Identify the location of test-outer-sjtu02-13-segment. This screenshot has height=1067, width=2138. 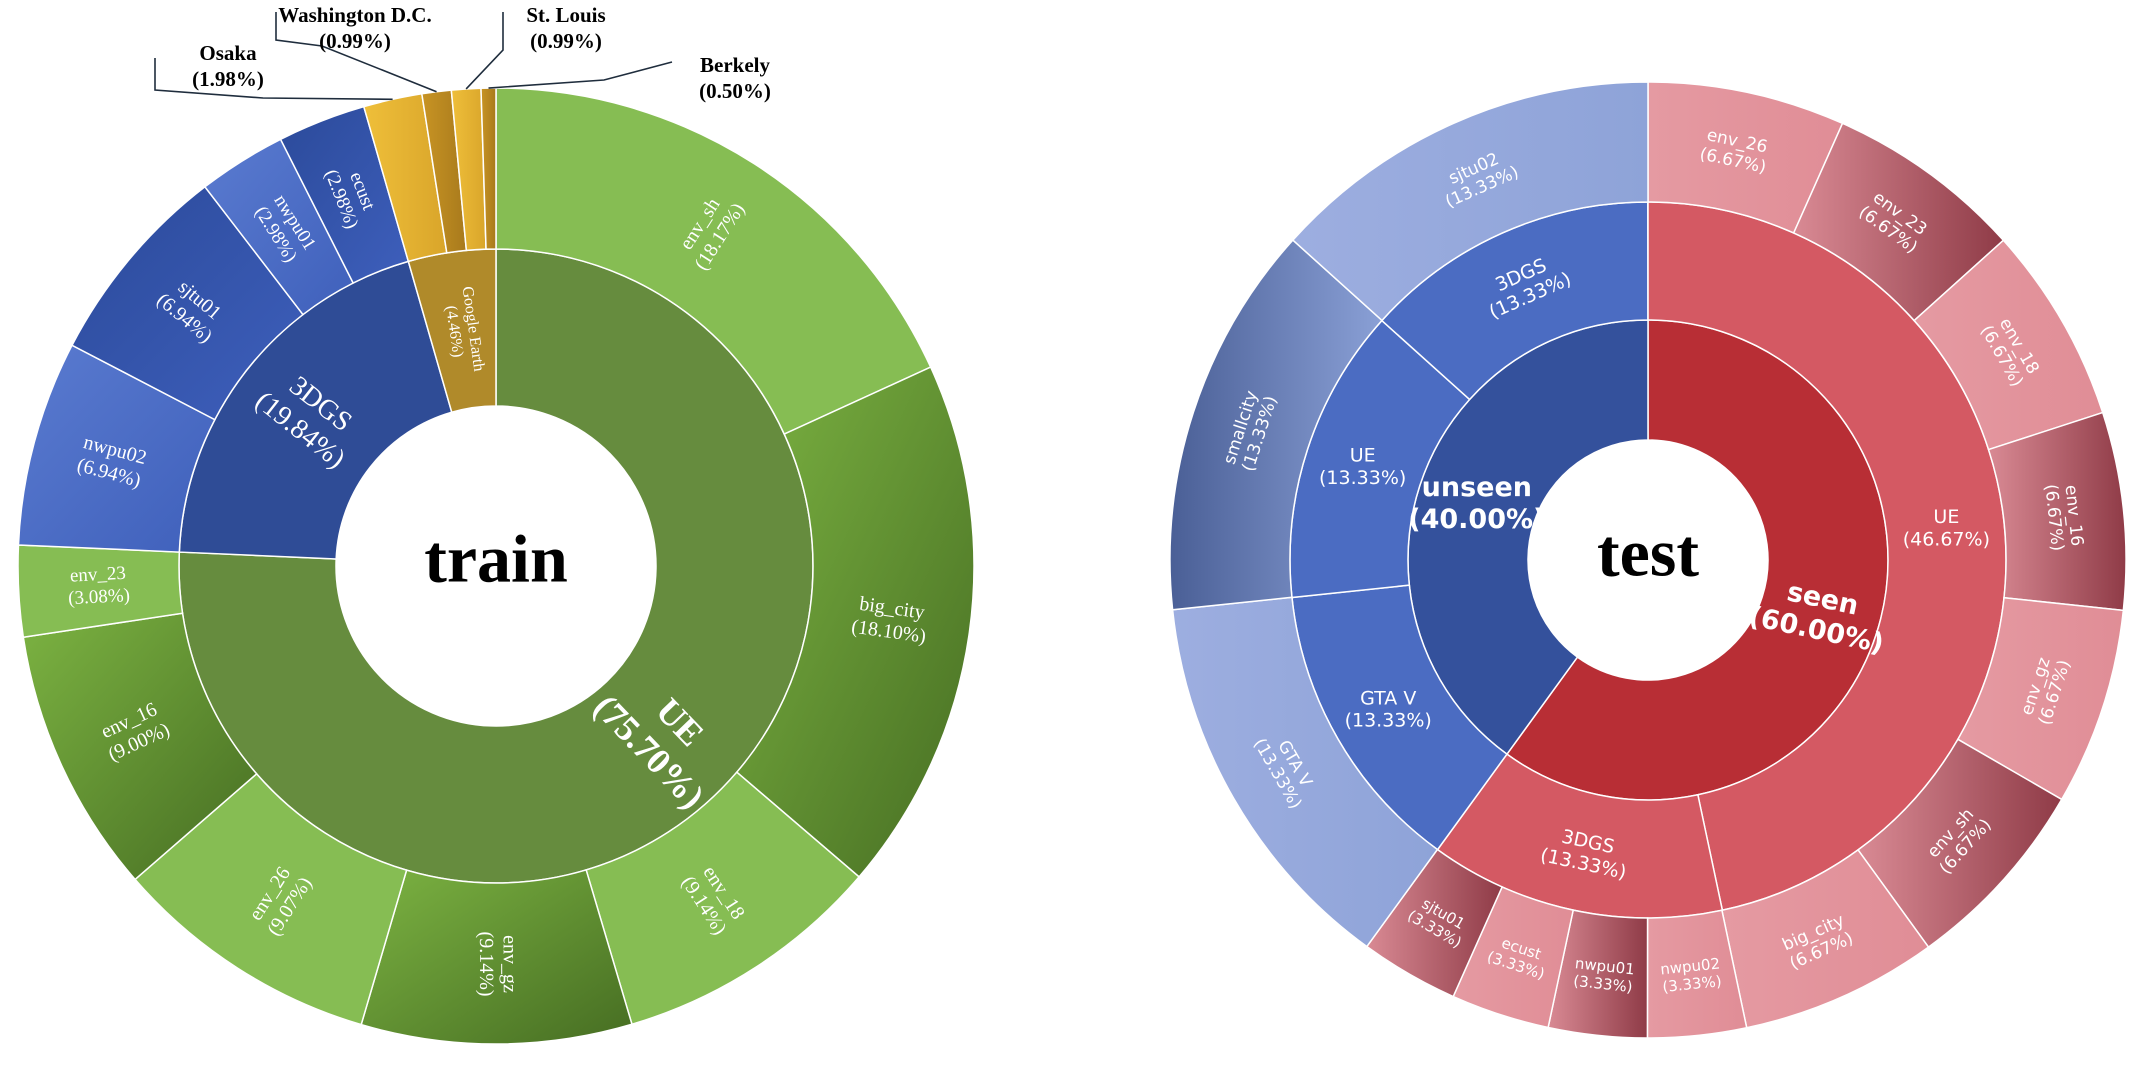
(1470, 201).